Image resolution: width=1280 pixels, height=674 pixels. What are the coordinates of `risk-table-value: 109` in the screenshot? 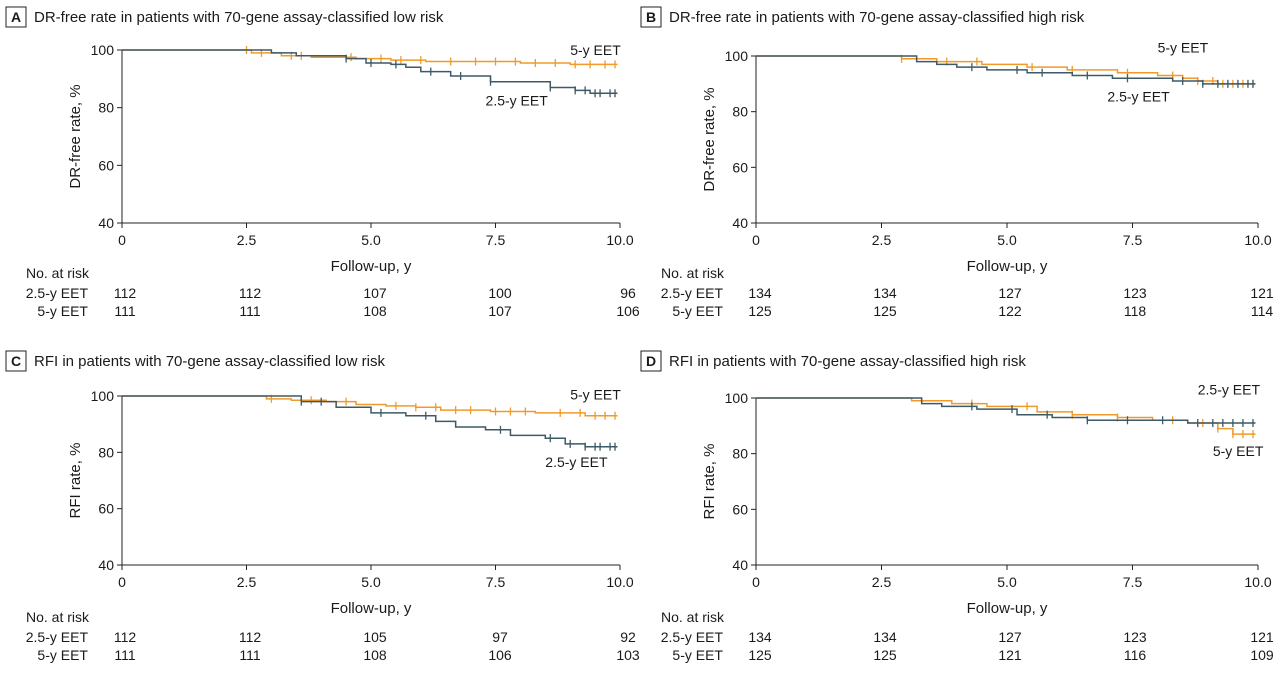 It's located at (1262, 655).